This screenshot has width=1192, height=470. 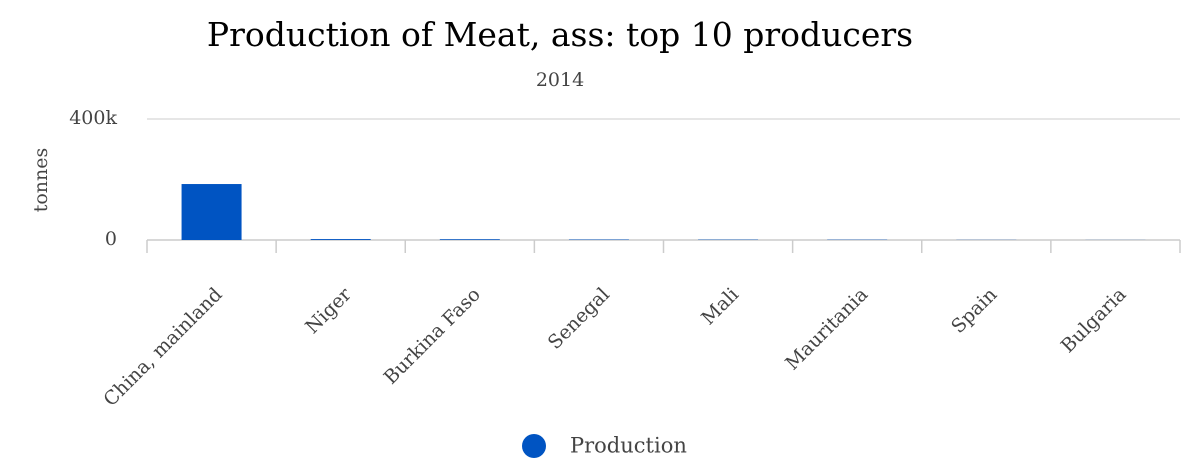 I want to click on y-tick-label: 0, so click(x=111, y=239).